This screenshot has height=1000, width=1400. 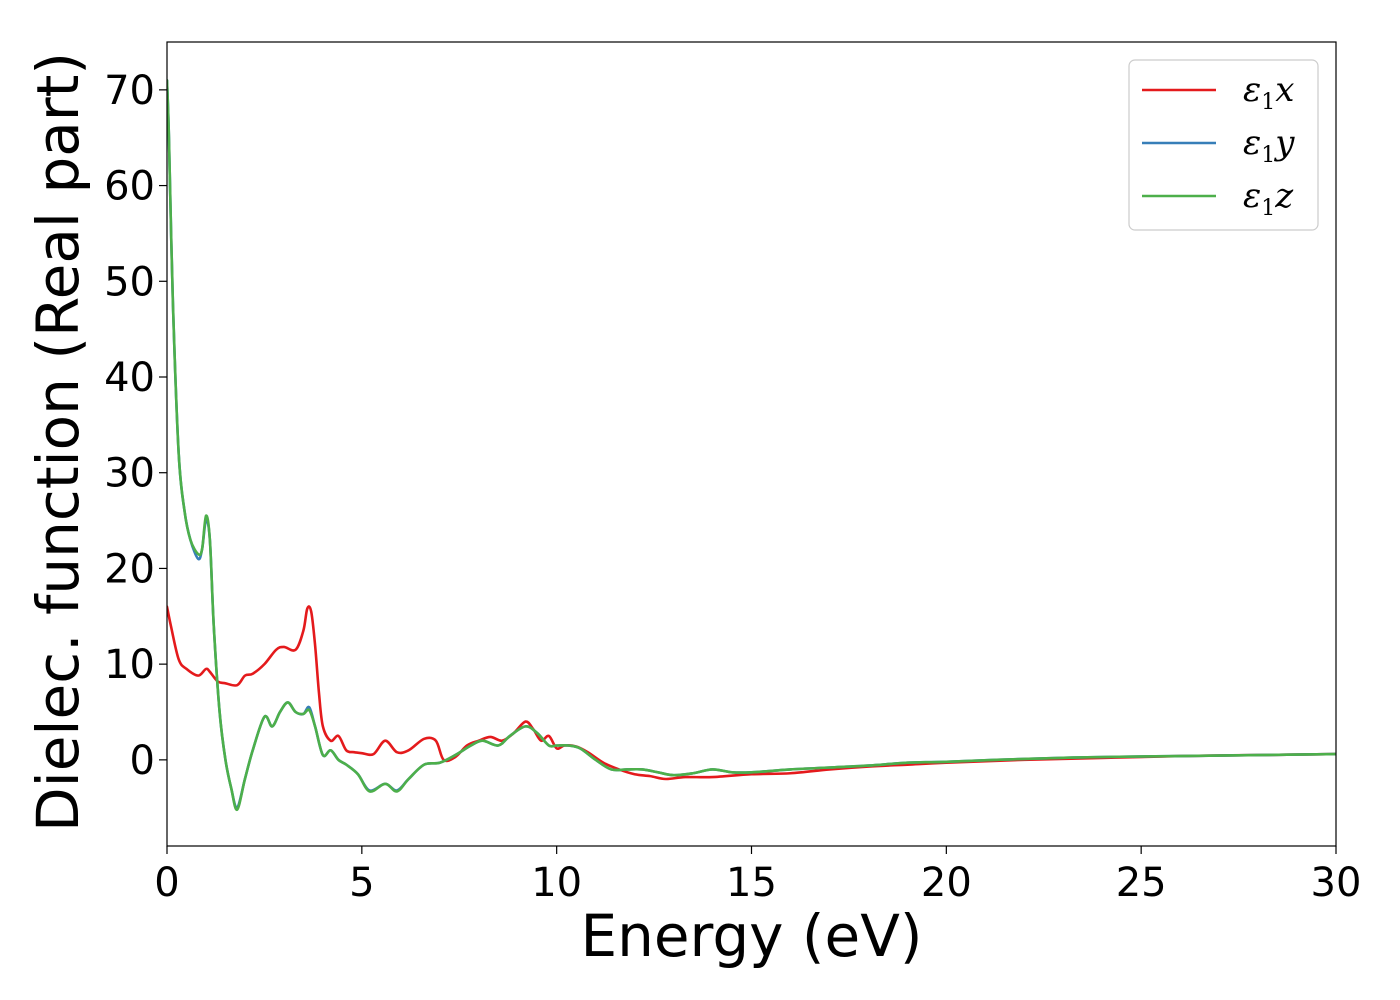 What do you see at coordinates (1269, 145) in the screenshot?
I see `legend-label-y: ε1y` at bounding box center [1269, 145].